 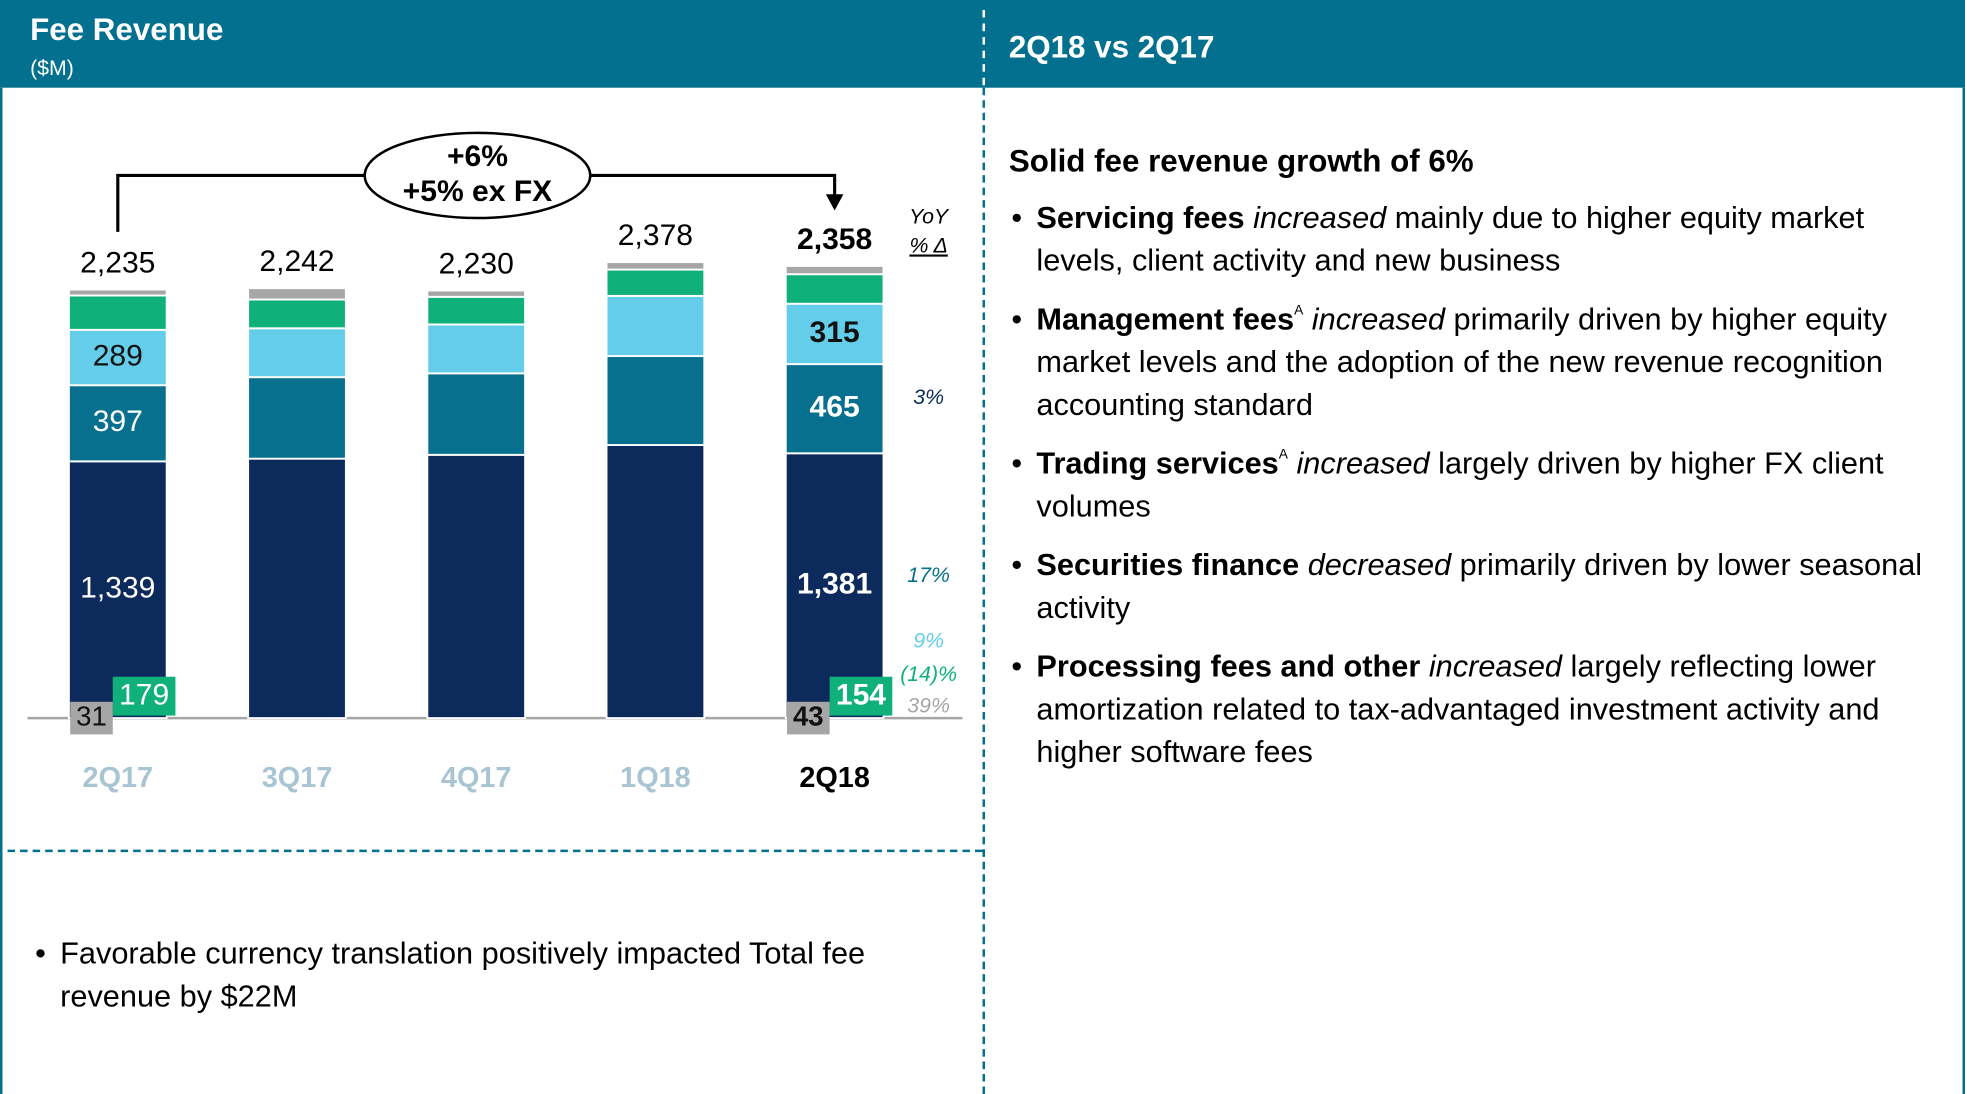 What do you see at coordinates (1241, 162) in the screenshot?
I see `section-title: Solid fee revenue growth of 6%` at bounding box center [1241, 162].